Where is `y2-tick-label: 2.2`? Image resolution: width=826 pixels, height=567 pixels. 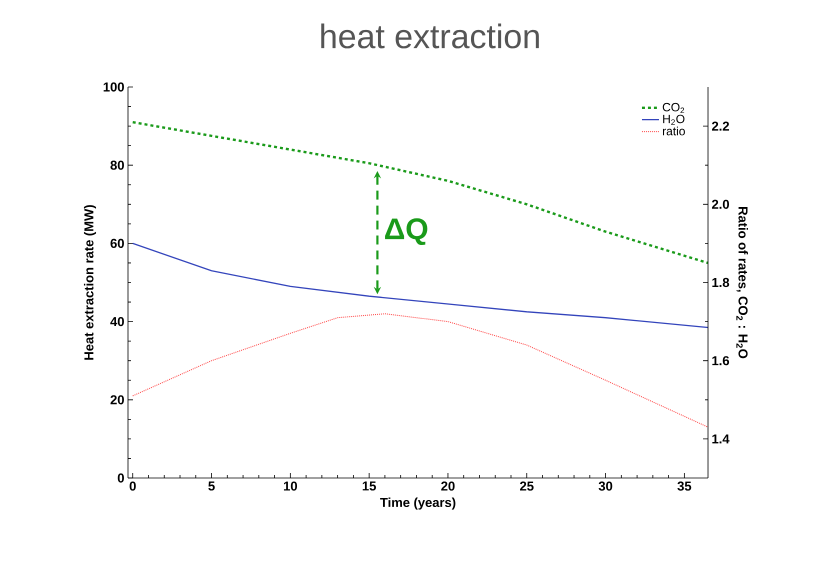
y2-tick-label: 2.2 is located at coordinates (721, 126).